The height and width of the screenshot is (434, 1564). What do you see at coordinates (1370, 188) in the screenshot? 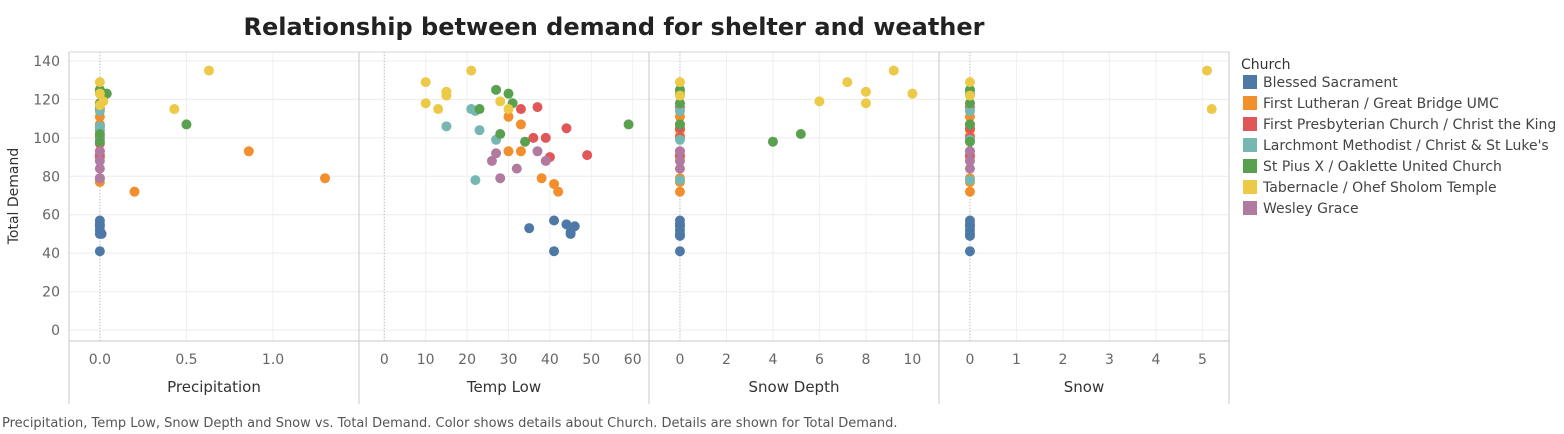
I see `legend-item: Tabernacle / Ohef Sholom Temple` at bounding box center [1370, 188].